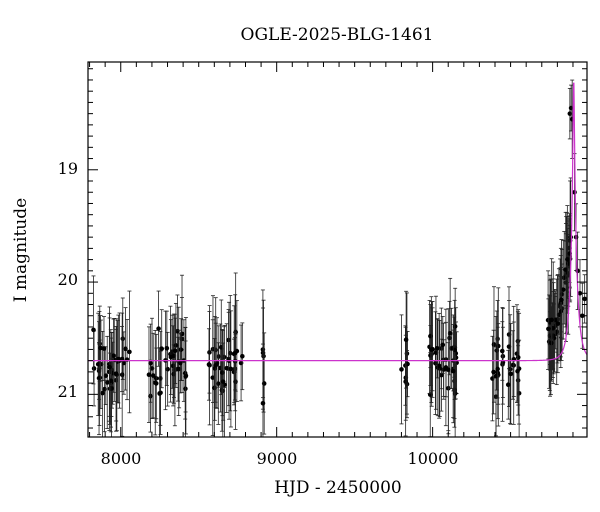  Describe the element at coordinates (68, 391) in the screenshot. I see `y-tick-label-21: 21` at that location.